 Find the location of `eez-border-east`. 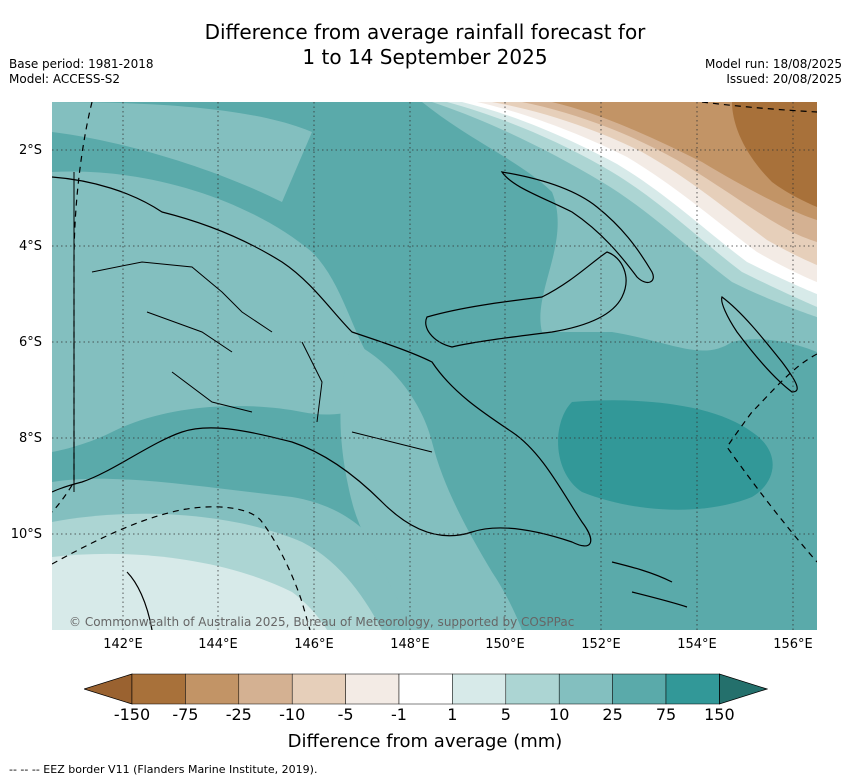

eez-border-east is located at coordinates (771, 458).